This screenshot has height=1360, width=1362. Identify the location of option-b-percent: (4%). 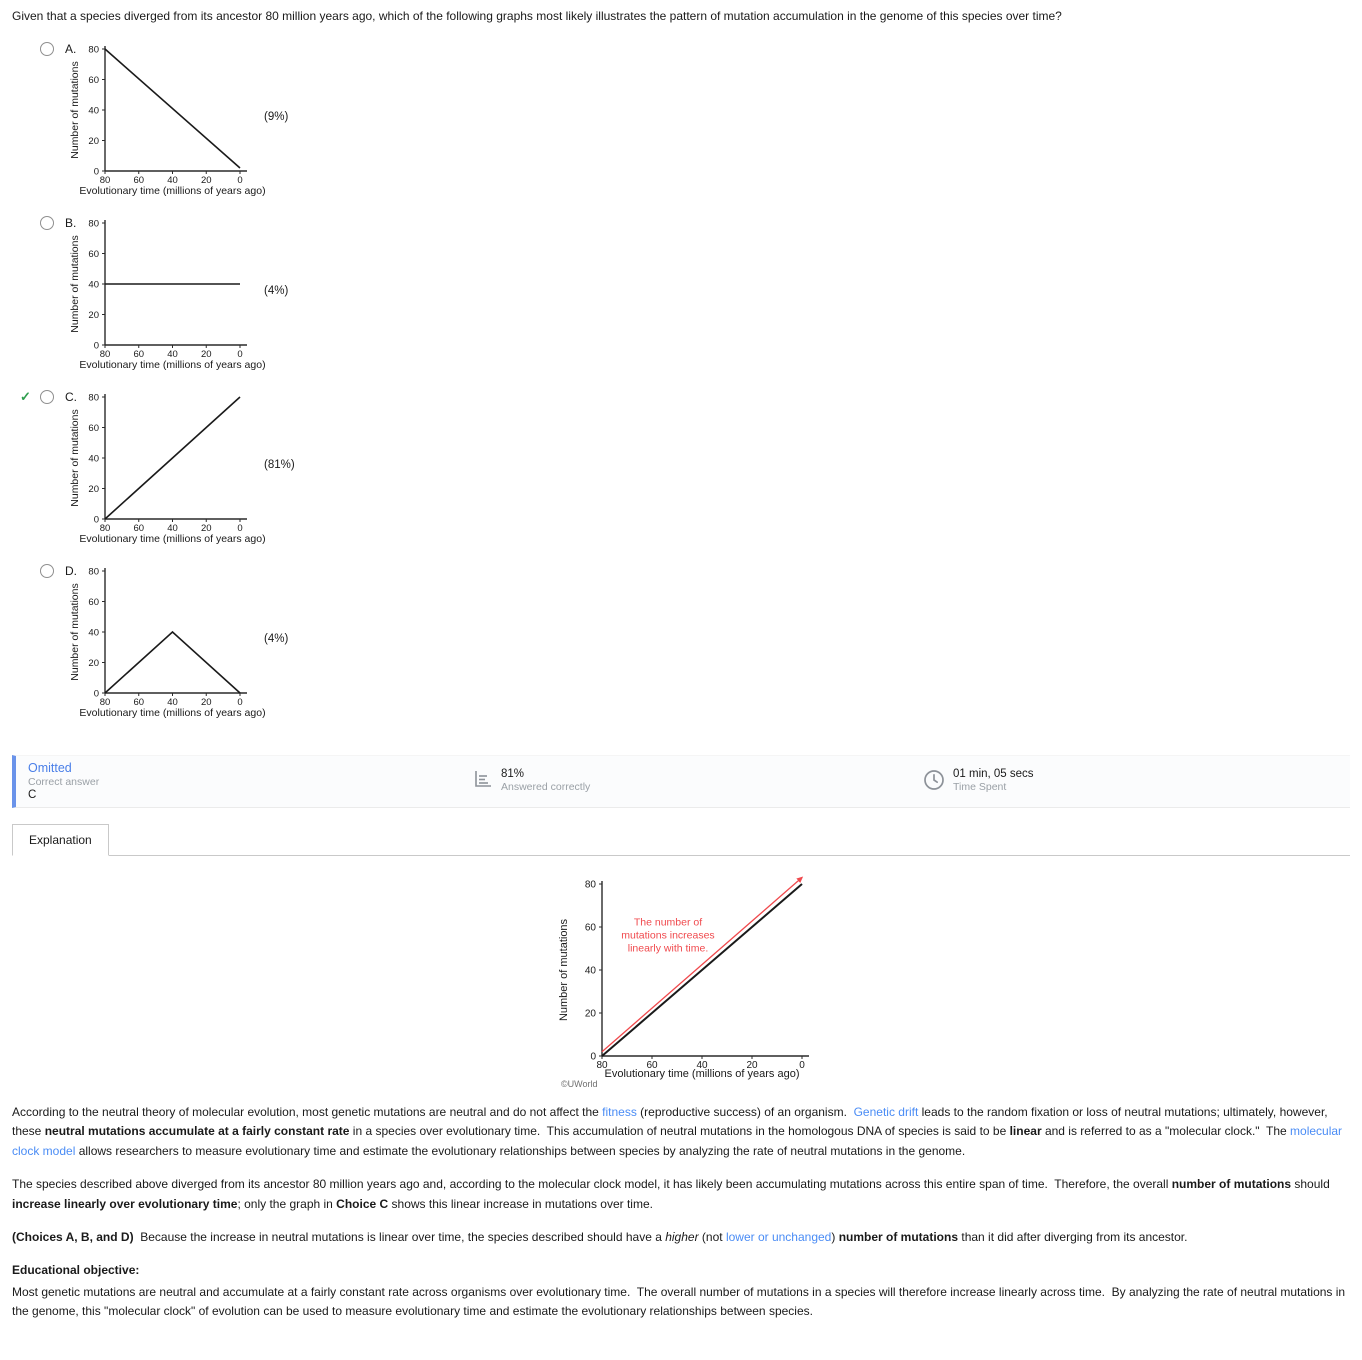
(276, 290).